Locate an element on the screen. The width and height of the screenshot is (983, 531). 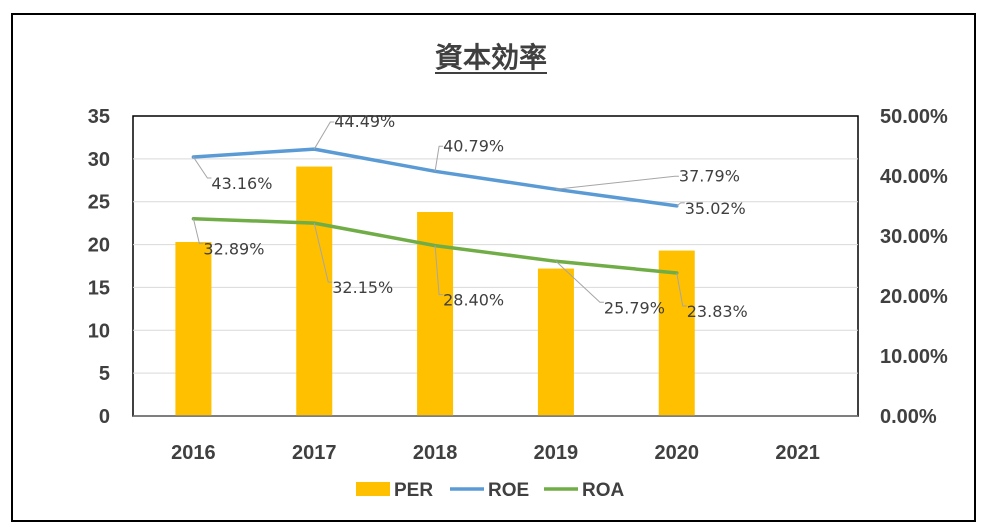
y-right-tick-label: 50.00% is located at coordinates (914, 117).